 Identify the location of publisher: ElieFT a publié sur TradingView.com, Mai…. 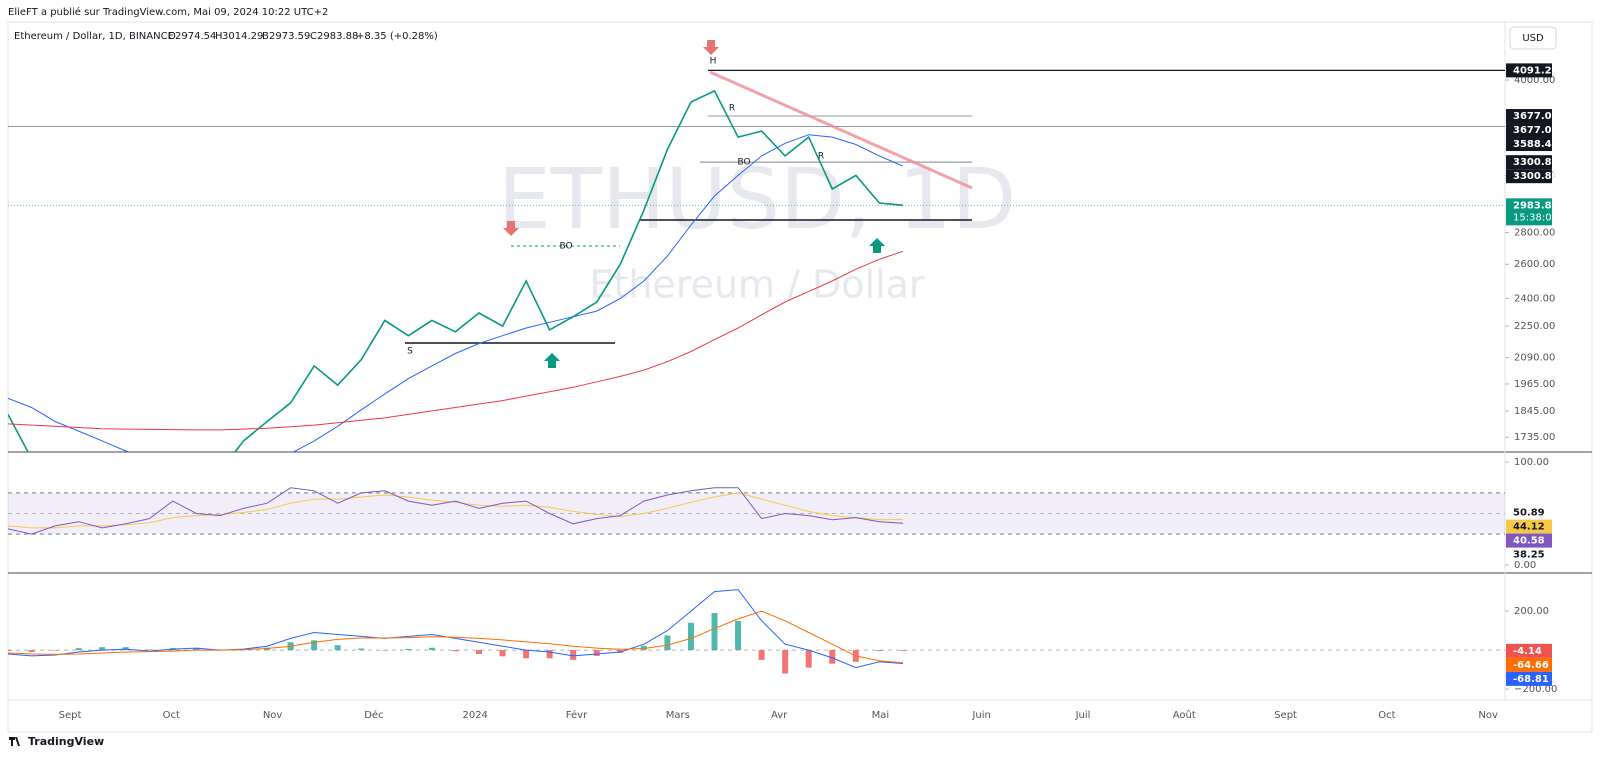
(168, 12).